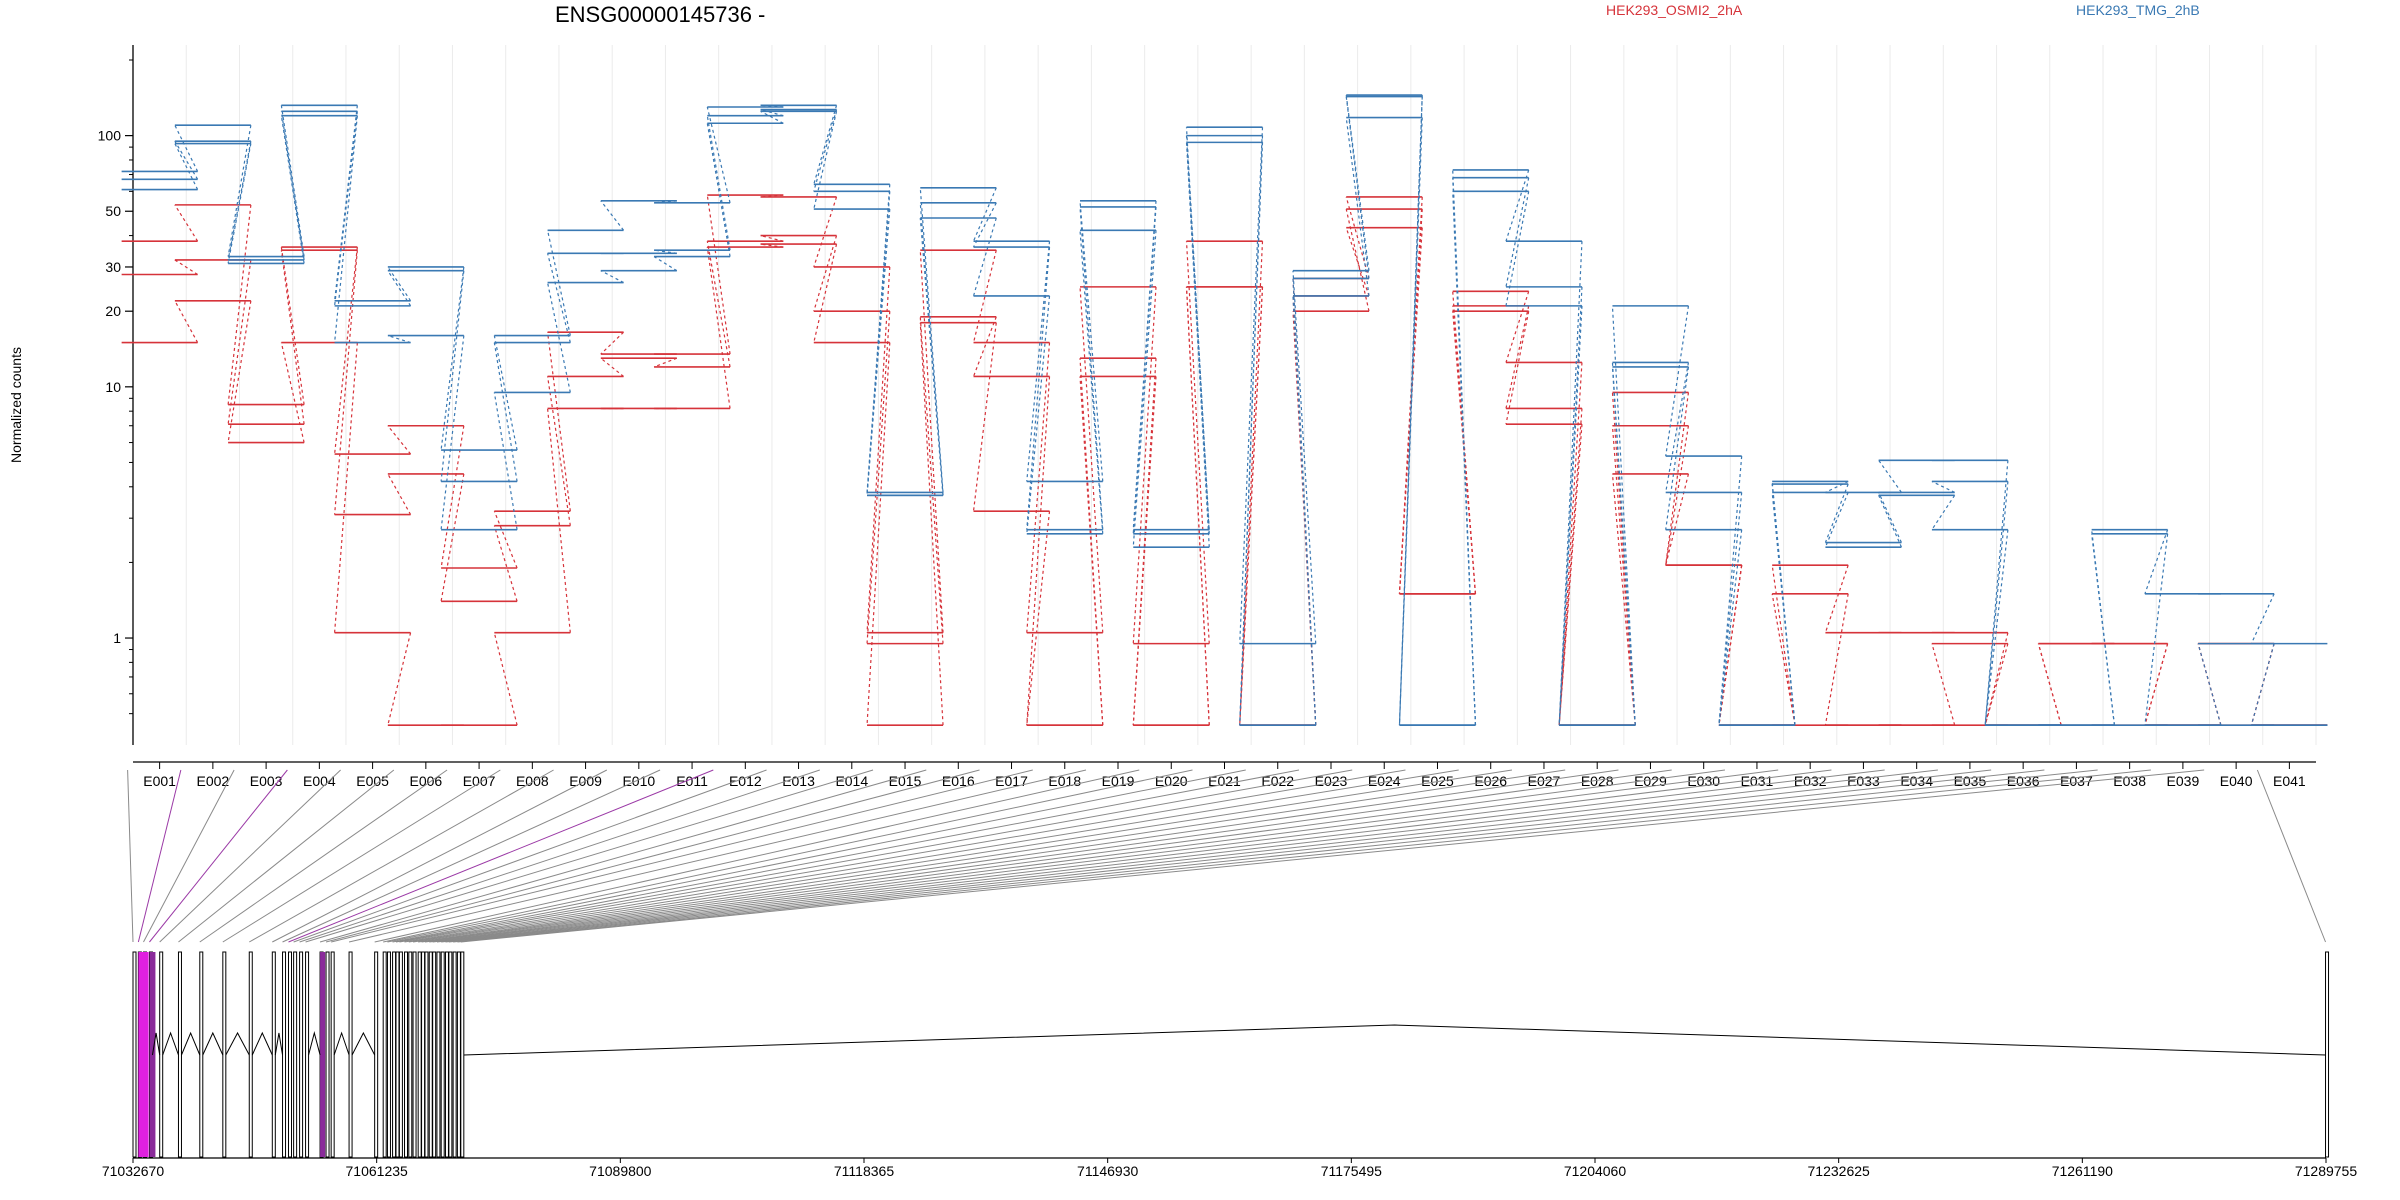 Image resolution: width=2400 pixels, height=1200 pixels. I want to click on exon-block-e011, so click(284, 1054).